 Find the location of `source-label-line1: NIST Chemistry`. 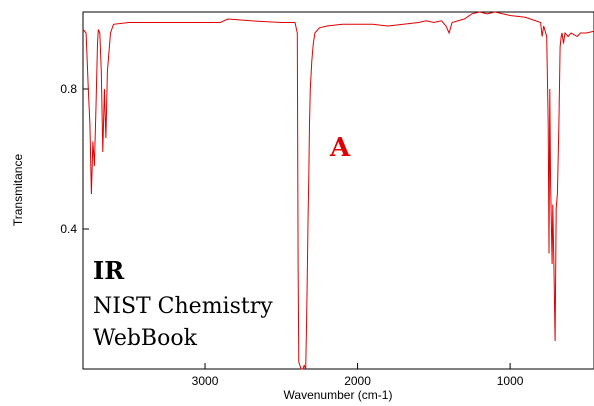

source-label-line1: NIST Chemistry is located at coordinates (183, 306).